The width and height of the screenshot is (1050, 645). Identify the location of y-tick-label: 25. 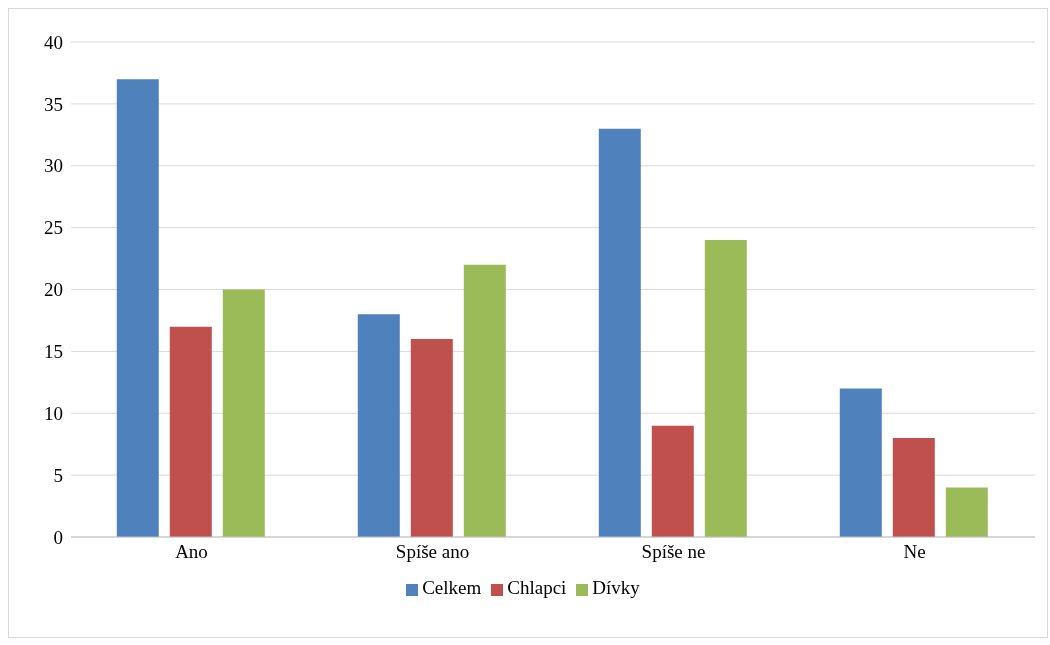
(53, 228).